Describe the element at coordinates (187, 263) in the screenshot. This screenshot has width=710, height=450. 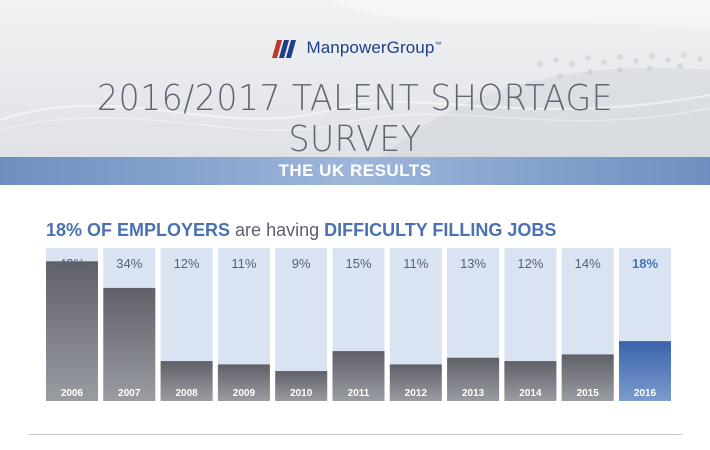
I see `value-label-2008: 12%` at that location.